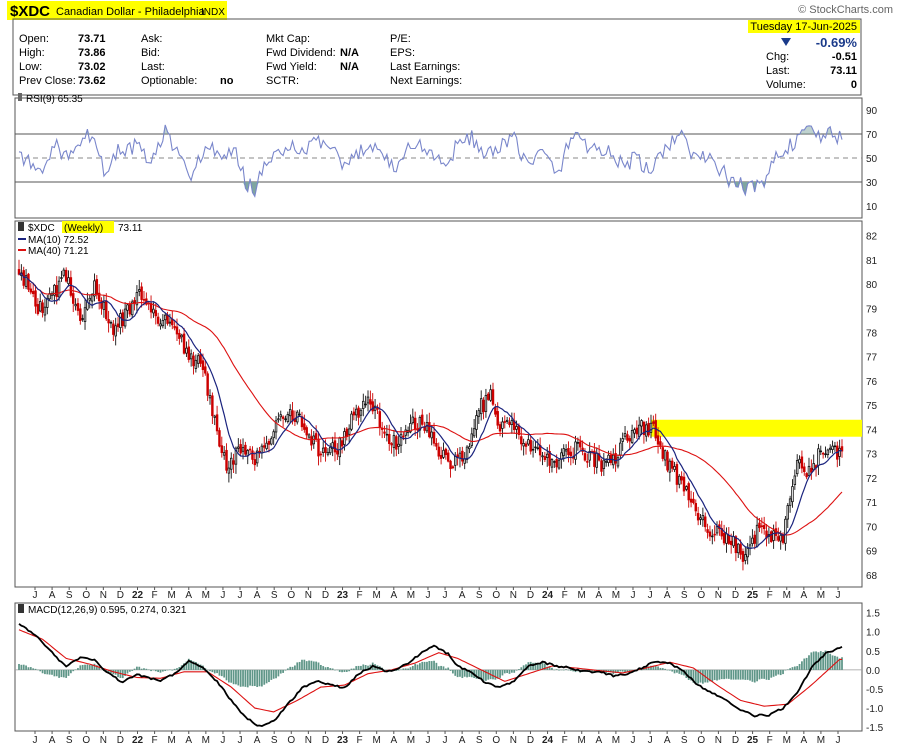 This screenshot has width=900, height=751. I want to click on price-tick-label: 70, so click(872, 527).